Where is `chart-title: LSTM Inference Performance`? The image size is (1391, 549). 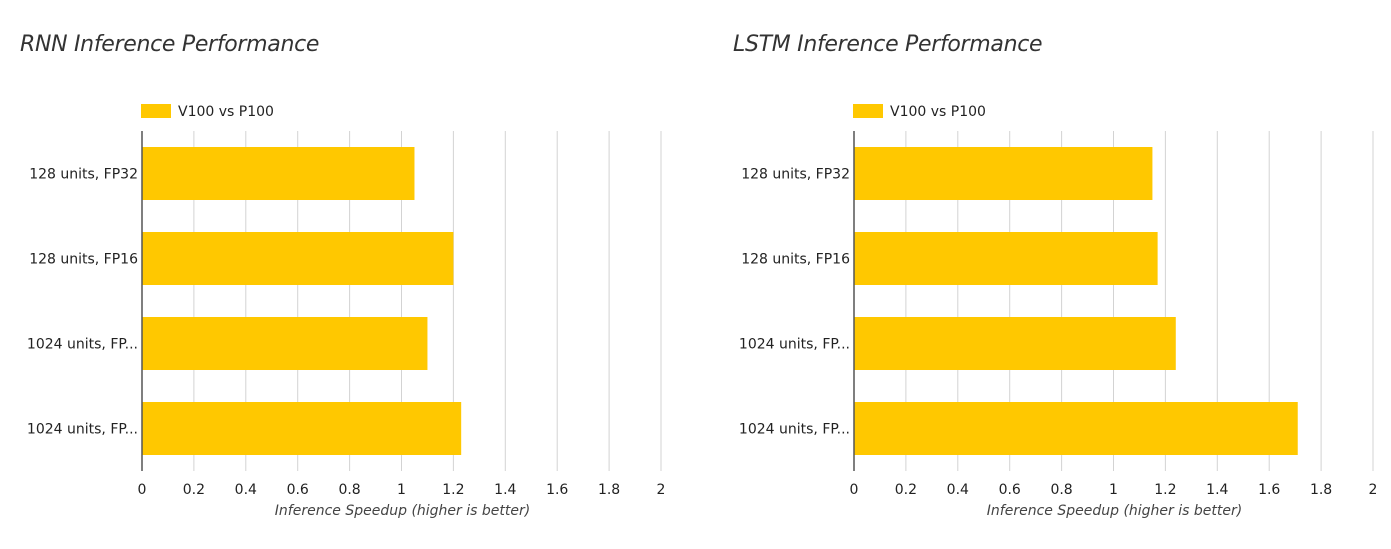
chart-title: LSTM Inference Performance is located at coordinates (888, 44).